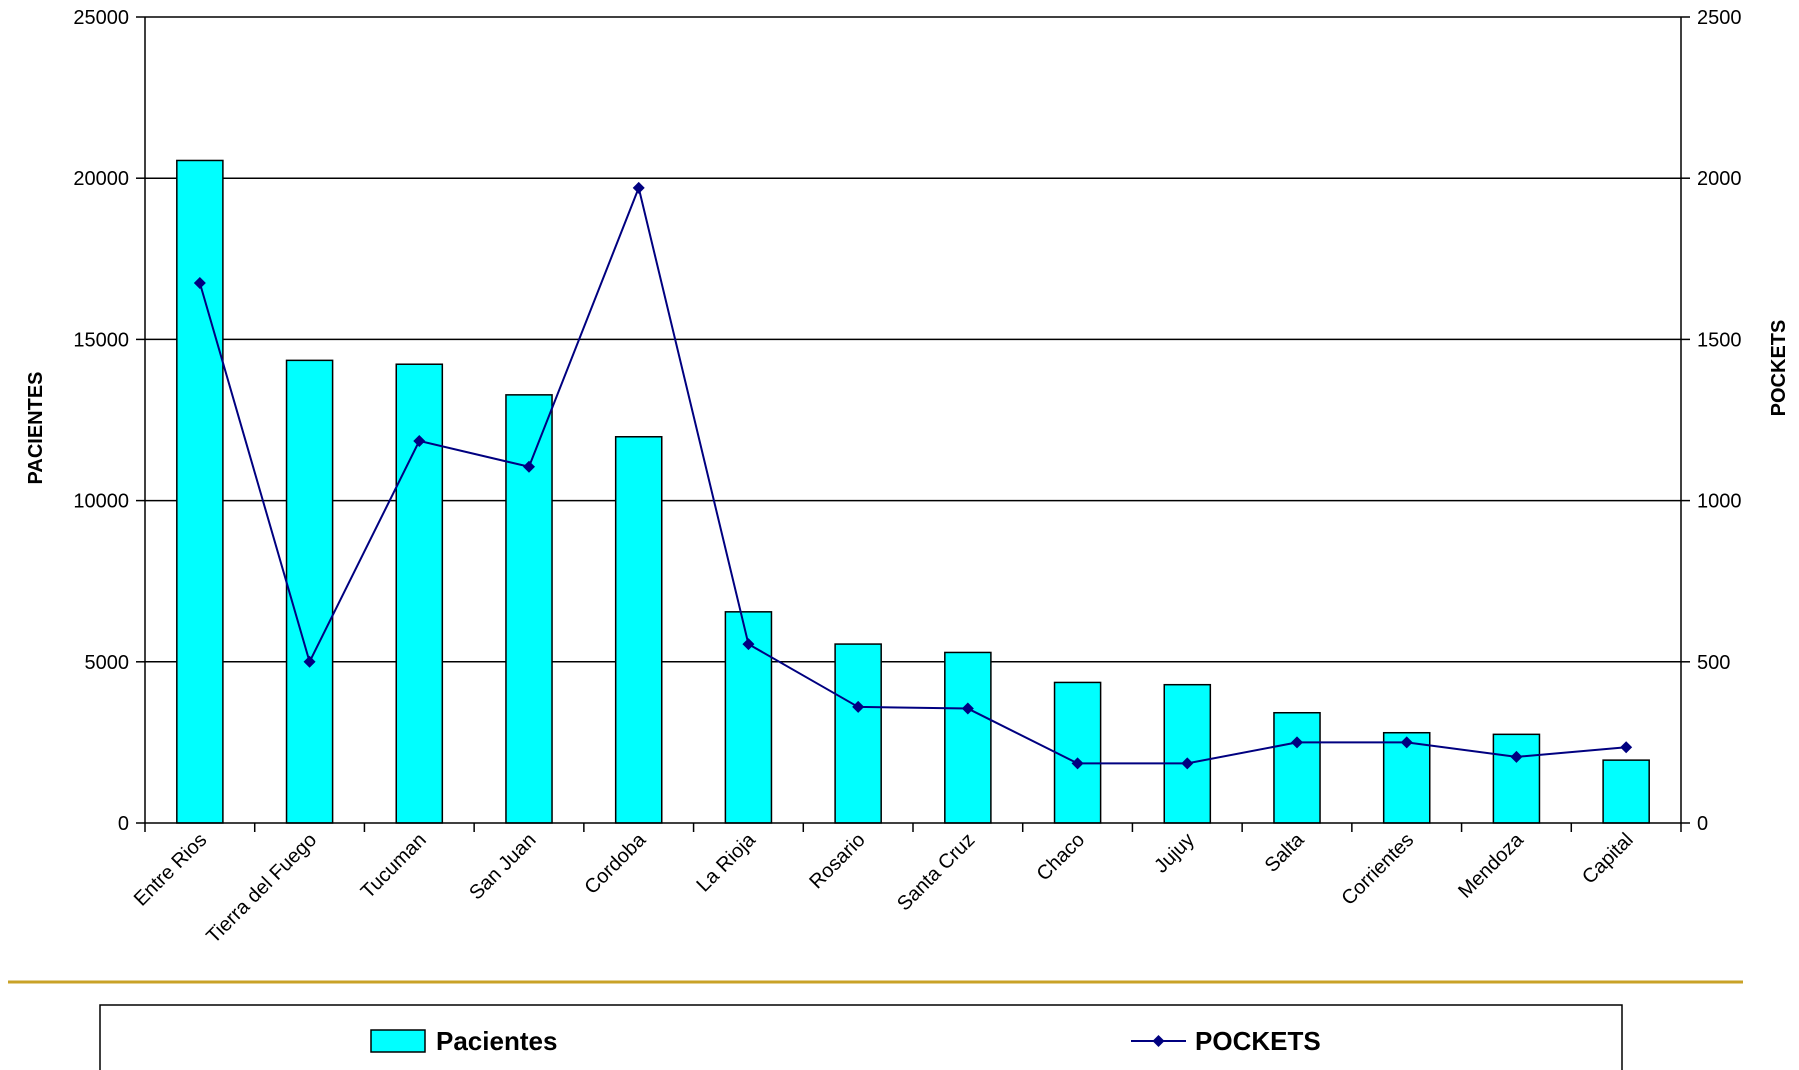  Describe the element at coordinates (1174, 853) in the screenshot. I see `x-tick-label-jujuy: Jujuy` at that location.